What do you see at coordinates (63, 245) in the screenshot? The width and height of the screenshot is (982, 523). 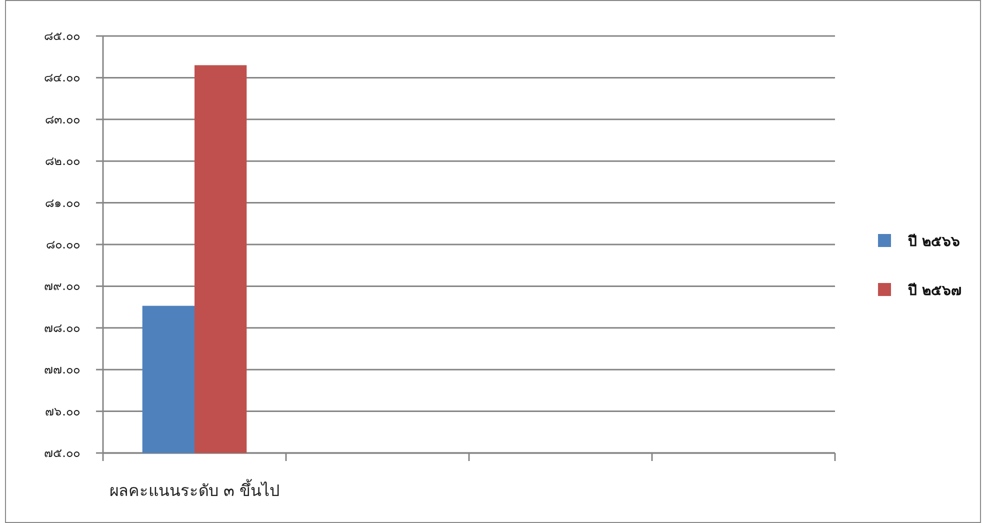 I see `y-tick-label: ๘๐.๐๐` at bounding box center [63, 245].